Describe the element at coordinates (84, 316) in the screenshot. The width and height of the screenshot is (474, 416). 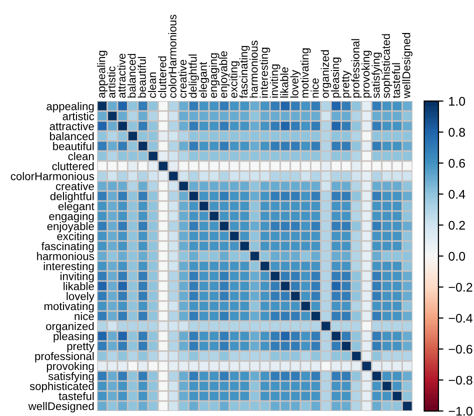
I see `y-tick-label: nice` at that location.